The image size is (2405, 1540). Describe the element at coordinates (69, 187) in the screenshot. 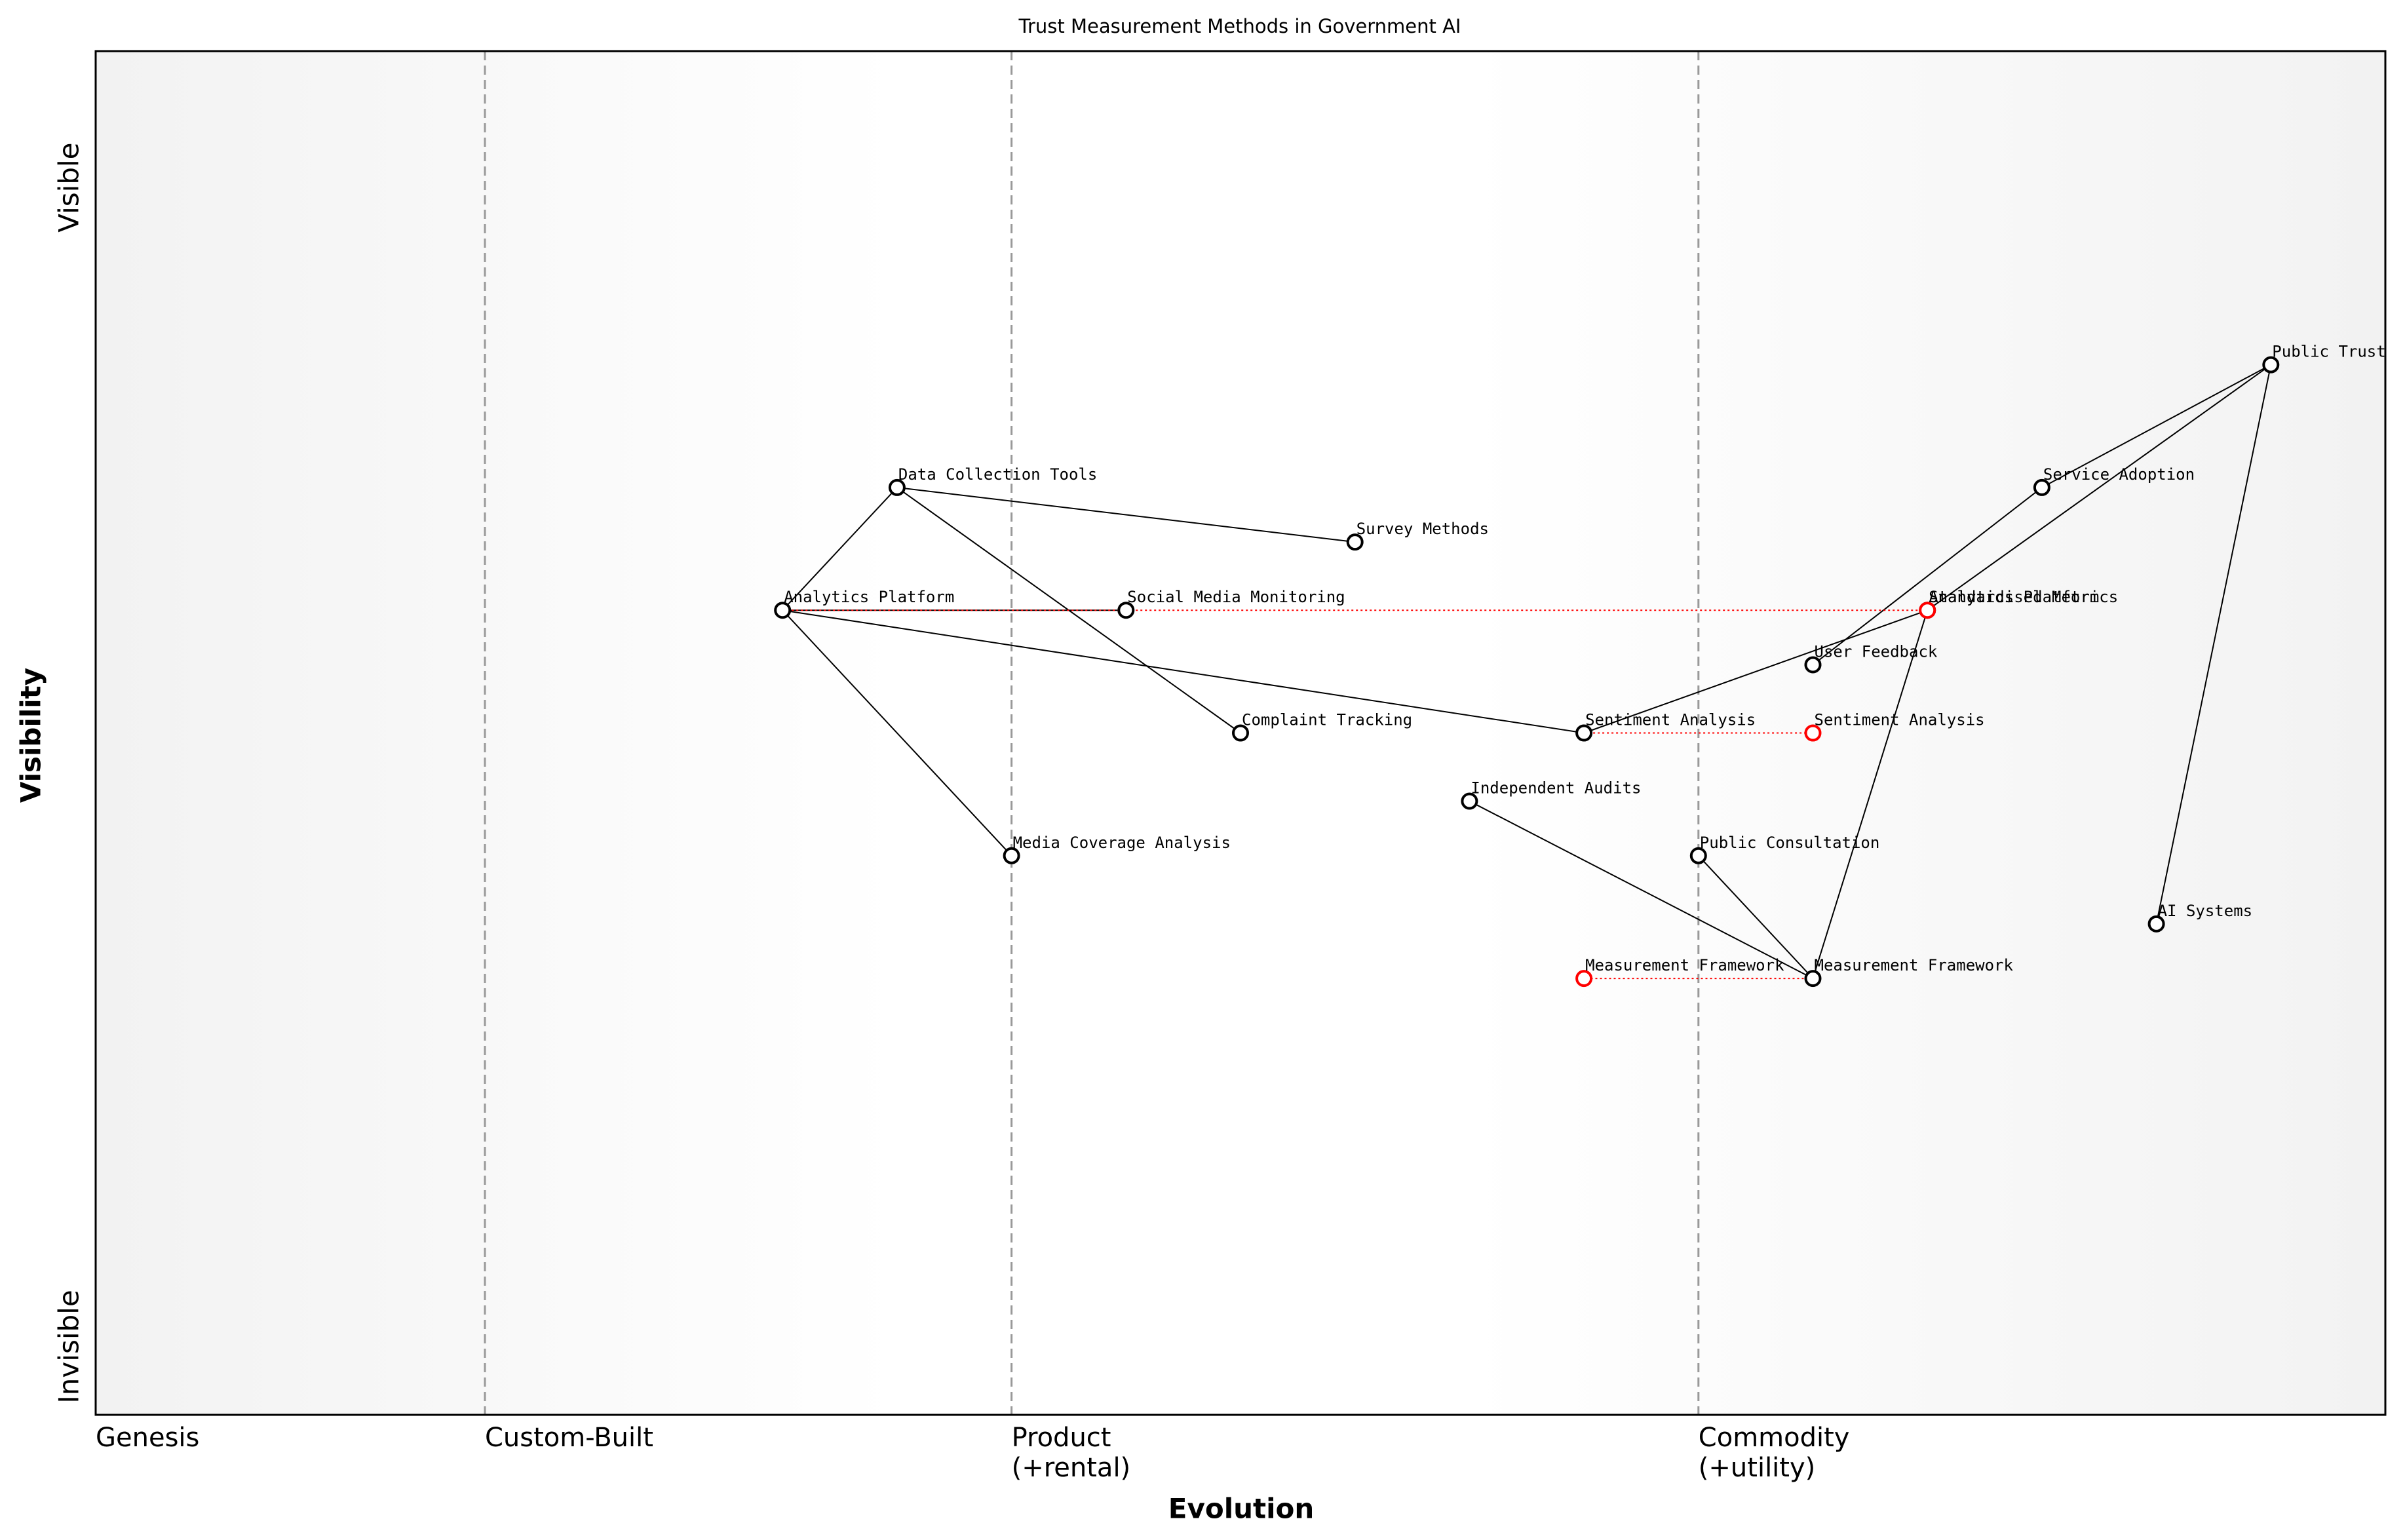

I see `y-tick-label: Visible` at that location.